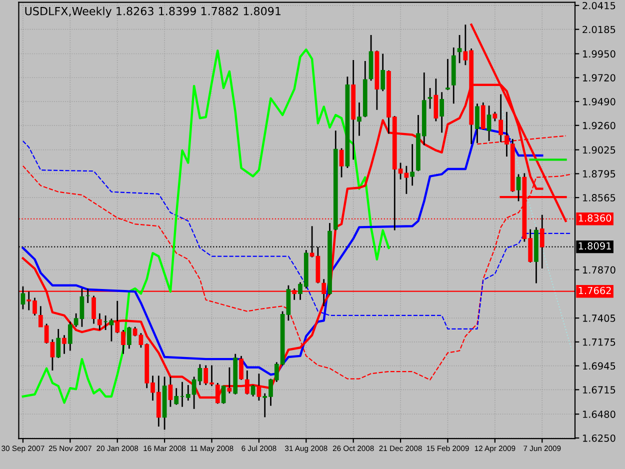 The image size is (625, 469). Describe the element at coordinates (599, 198) in the screenshot. I see `y-tick-label: 1.8565` at that location.